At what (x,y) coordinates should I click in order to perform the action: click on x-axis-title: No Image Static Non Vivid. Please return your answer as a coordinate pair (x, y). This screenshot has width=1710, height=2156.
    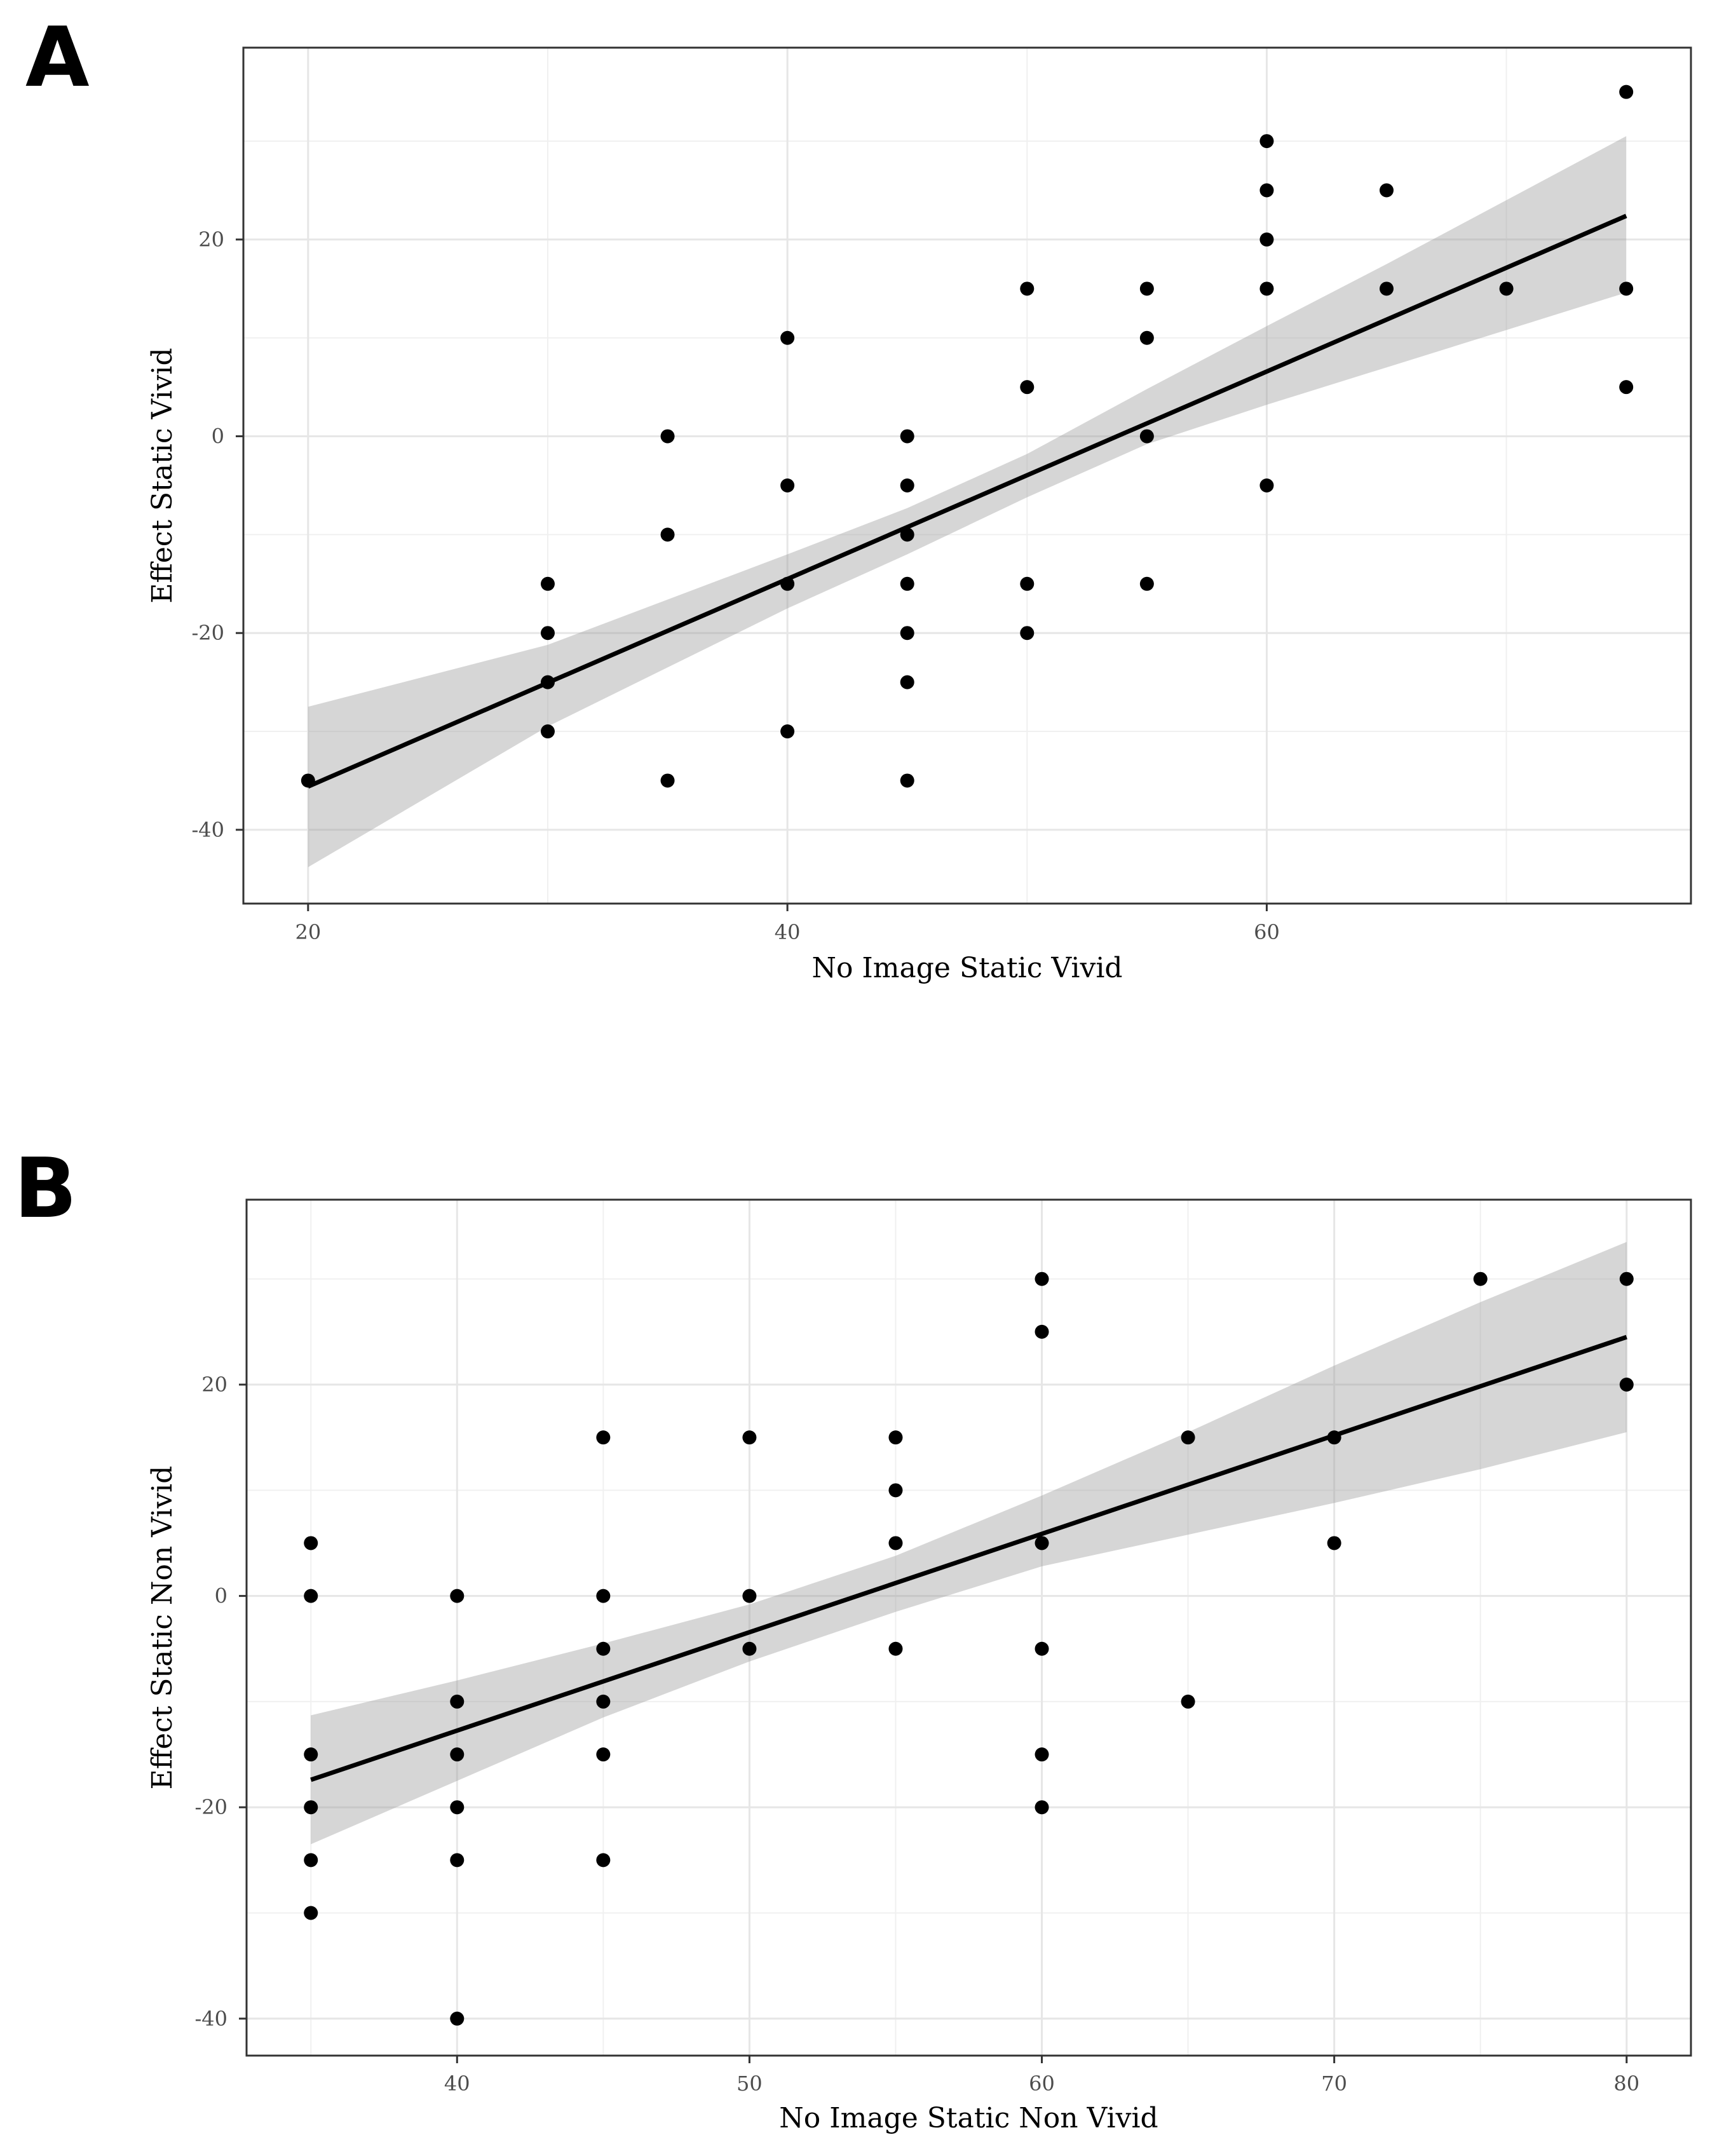
    Looking at the image, I should click on (968, 2118).